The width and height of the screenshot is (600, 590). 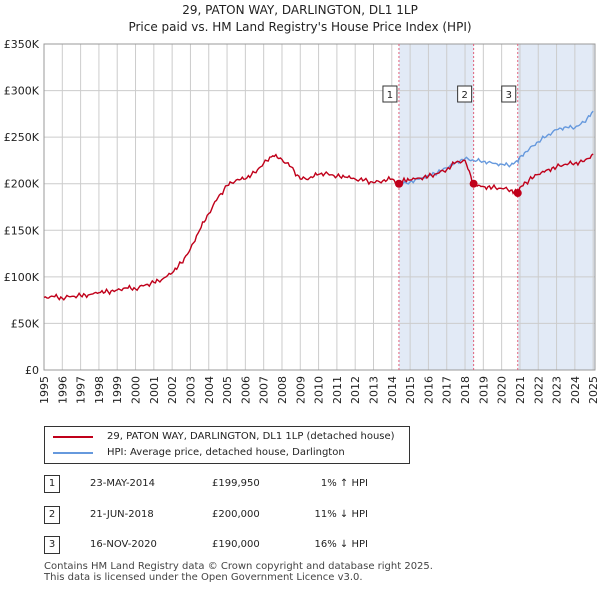 What do you see at coordinates (319, 390) in the screenshot?
I see `x-tick-label: 2010` at bounding box center [319, 390].